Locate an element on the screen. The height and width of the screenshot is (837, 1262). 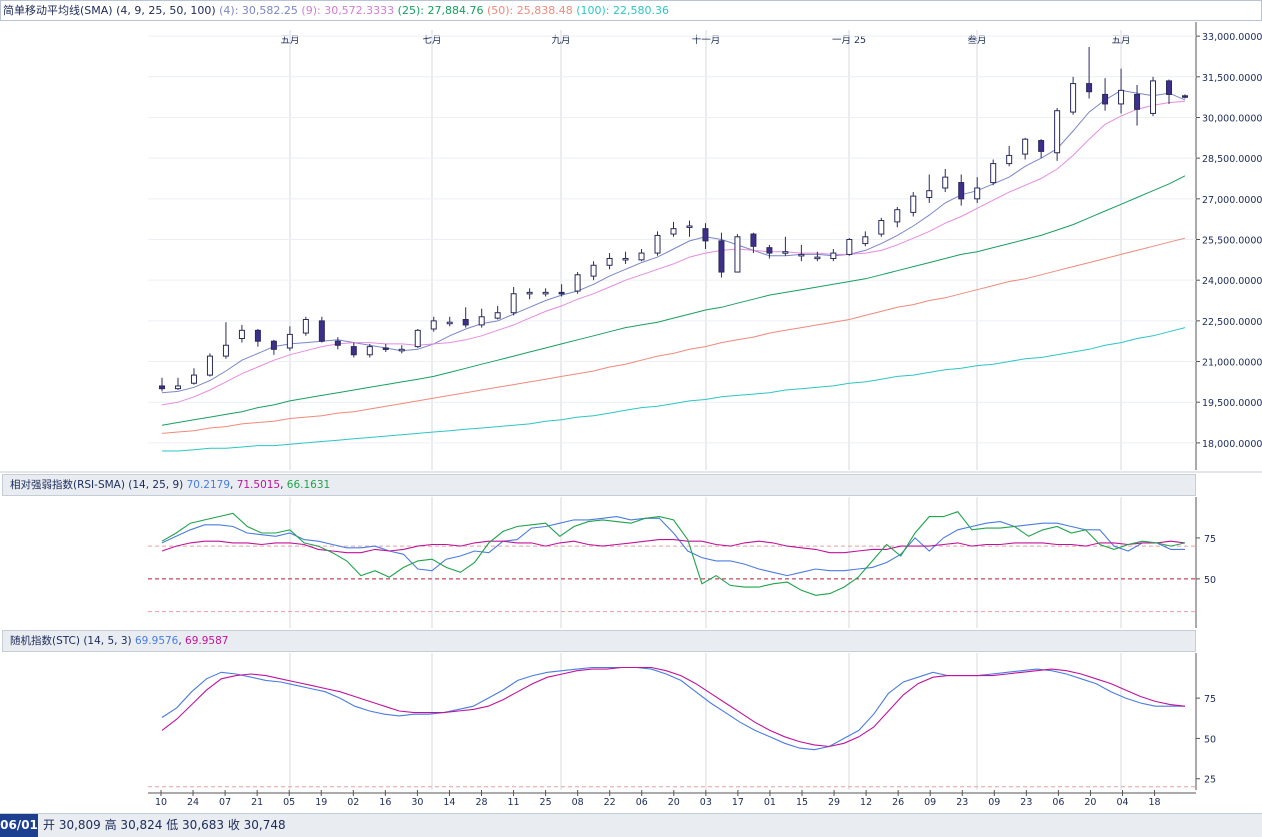
date-label: 10 is located at coordinates (161, 802).